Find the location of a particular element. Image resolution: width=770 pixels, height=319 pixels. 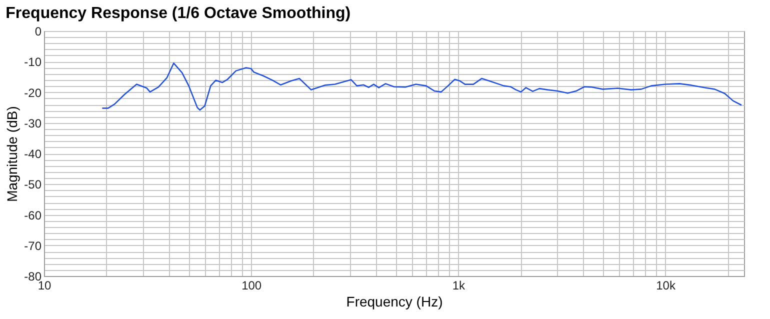

x-tick-label: 10k is located at coordinates (666, 285).